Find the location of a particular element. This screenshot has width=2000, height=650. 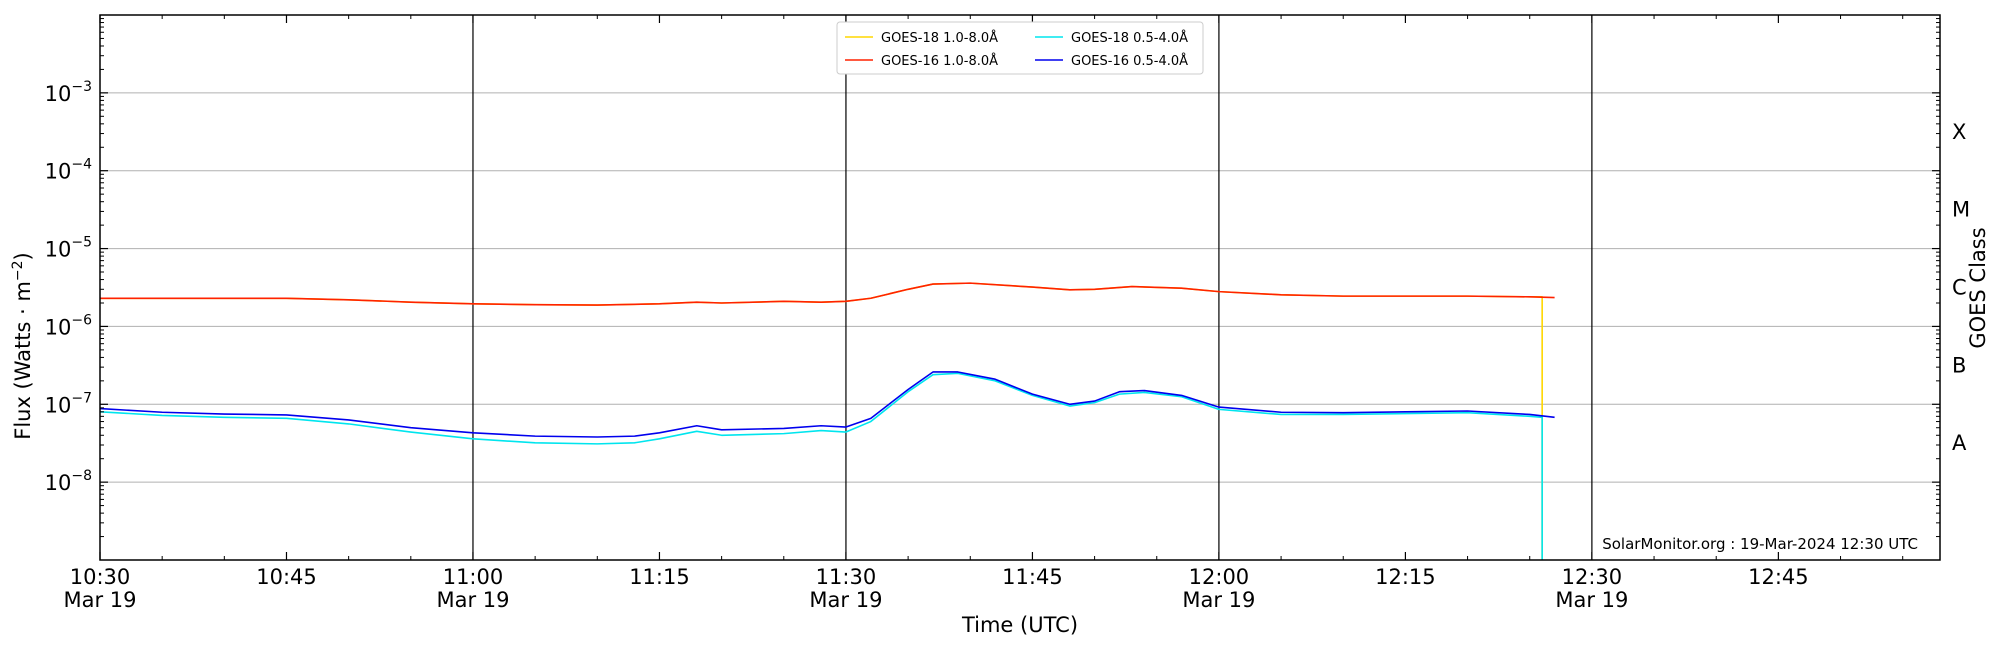

x-tick-label: 12:45 is located at coordinates (1778, 577).